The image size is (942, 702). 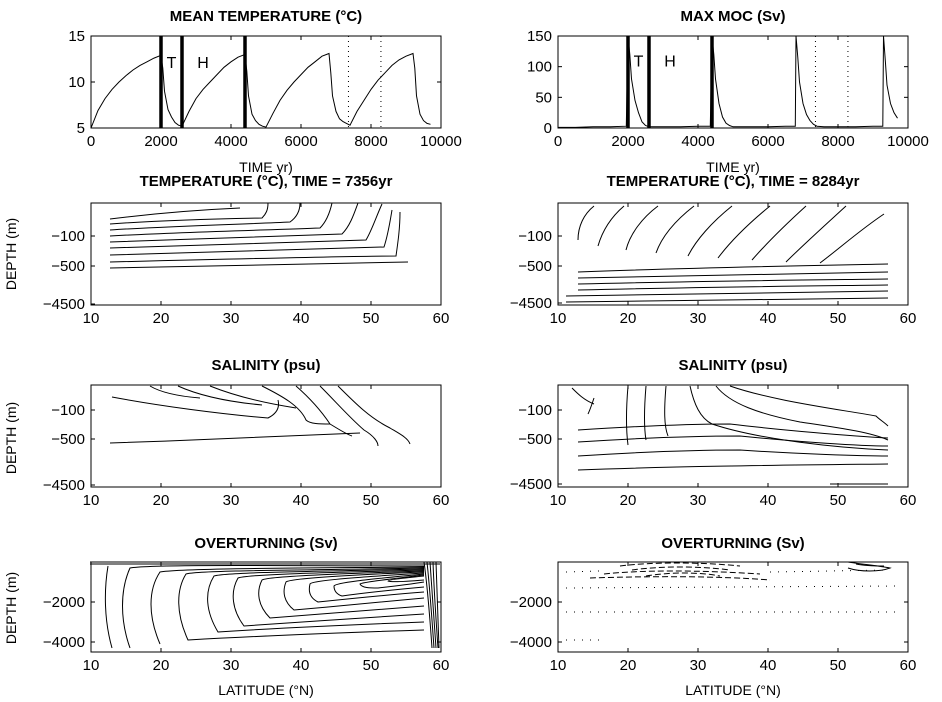 What do you see at coordinates (266, 167) in the screenshot?
I see `x-axis-label-mean-temperature: TIME yr)` at bounding box center [266, 167].